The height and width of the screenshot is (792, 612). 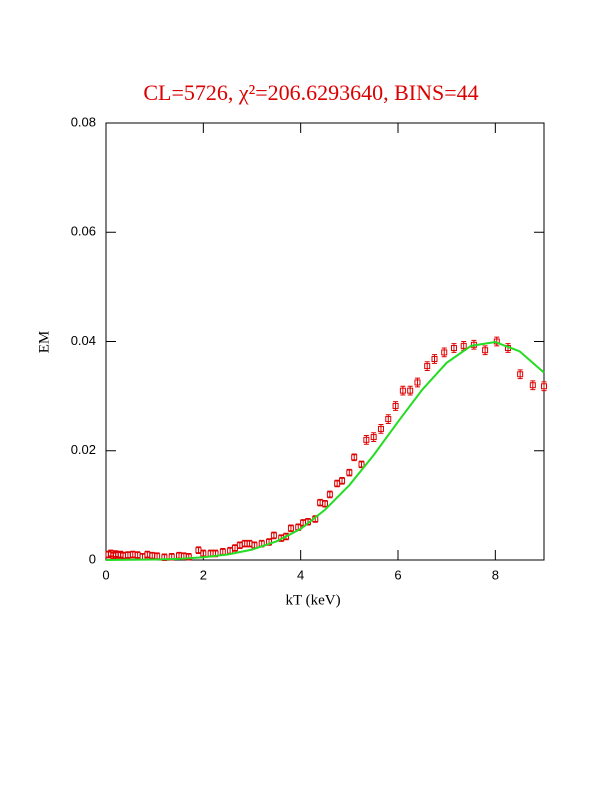 What do you see at coordinates (312, 600) in the screenshot?
I see `x-axis-label: kT (keV)` at bounding box center [312, 600].